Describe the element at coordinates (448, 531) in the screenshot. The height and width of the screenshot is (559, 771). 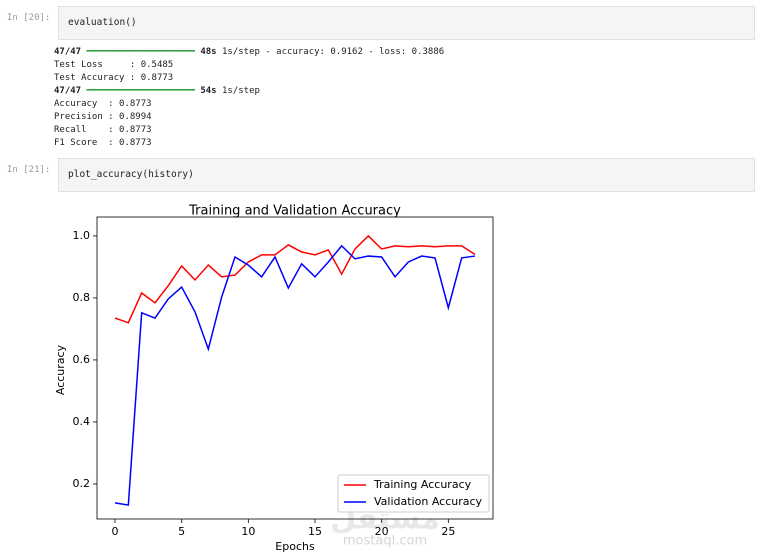
I see `x-tick-label: 25` at that location.